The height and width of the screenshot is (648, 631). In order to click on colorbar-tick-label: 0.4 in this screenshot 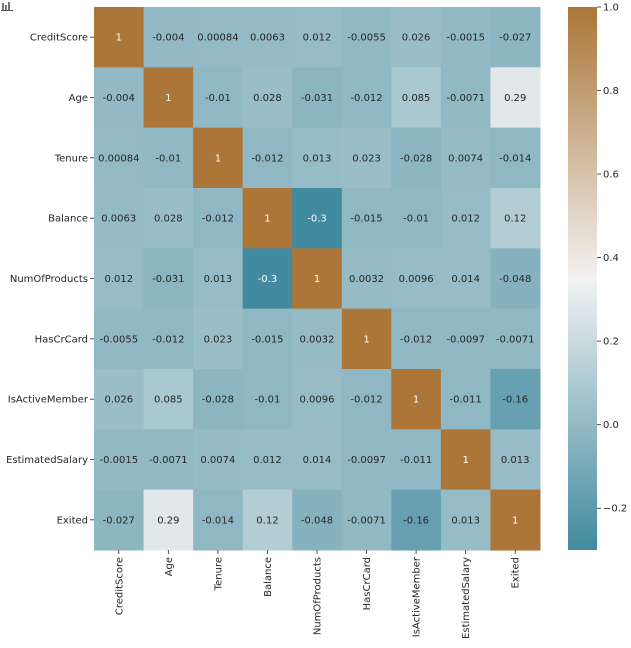, I will do `click(611, 258)`.